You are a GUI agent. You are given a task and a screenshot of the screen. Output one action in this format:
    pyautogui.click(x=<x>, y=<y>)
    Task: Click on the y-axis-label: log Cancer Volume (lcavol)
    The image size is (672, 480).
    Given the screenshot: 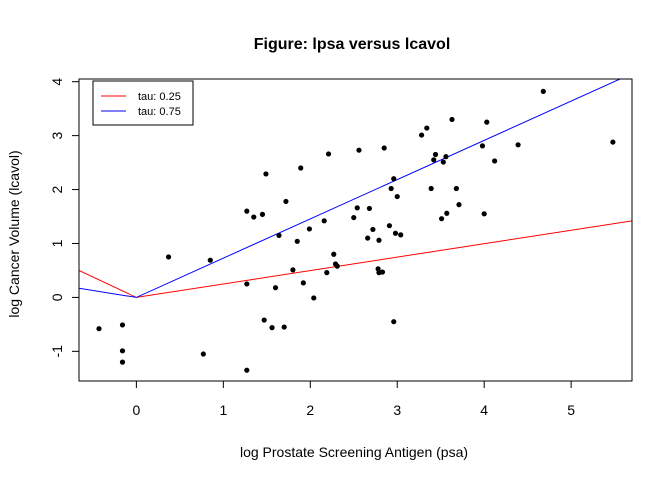 What is the action you would take?
    pyautogui.click(x=14, y=233)
    